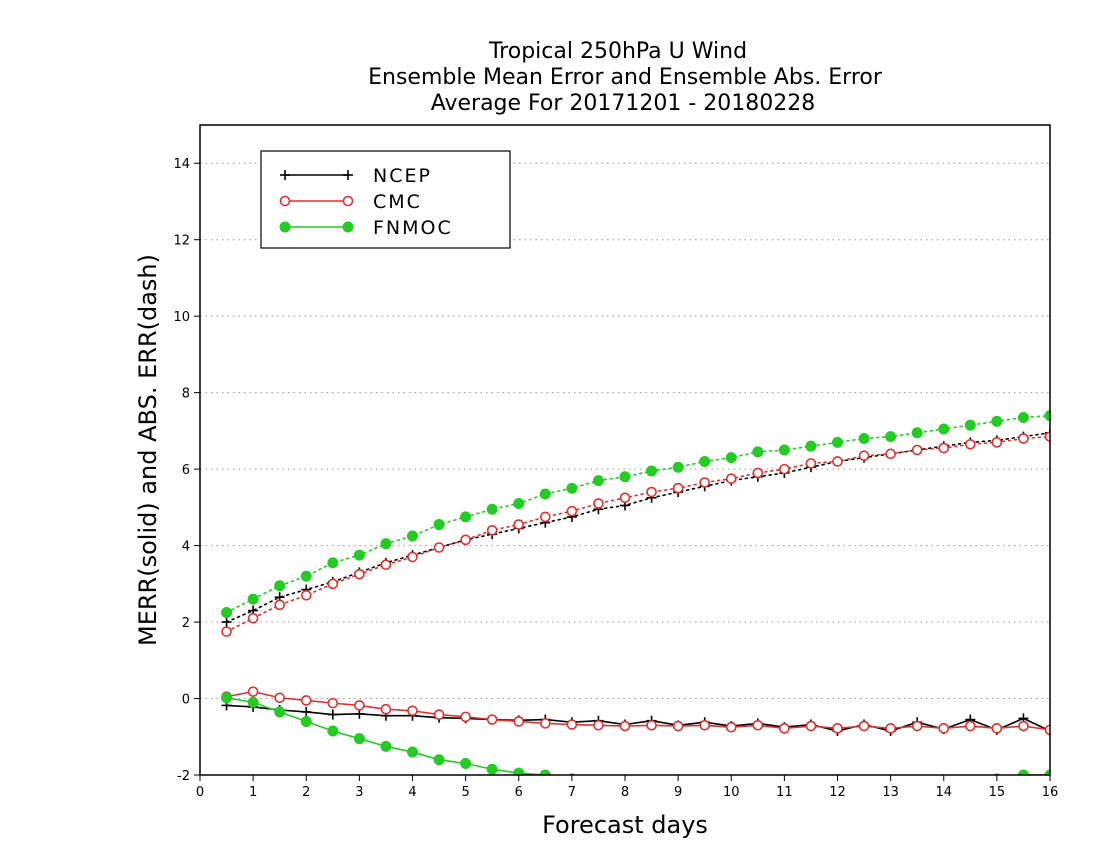 This screenshot has width=1100, height=854. Describe the element at coordinates (366, 202) in the screenshot. I see `legend-entries: NCEP CMC FNMOC` at that location.